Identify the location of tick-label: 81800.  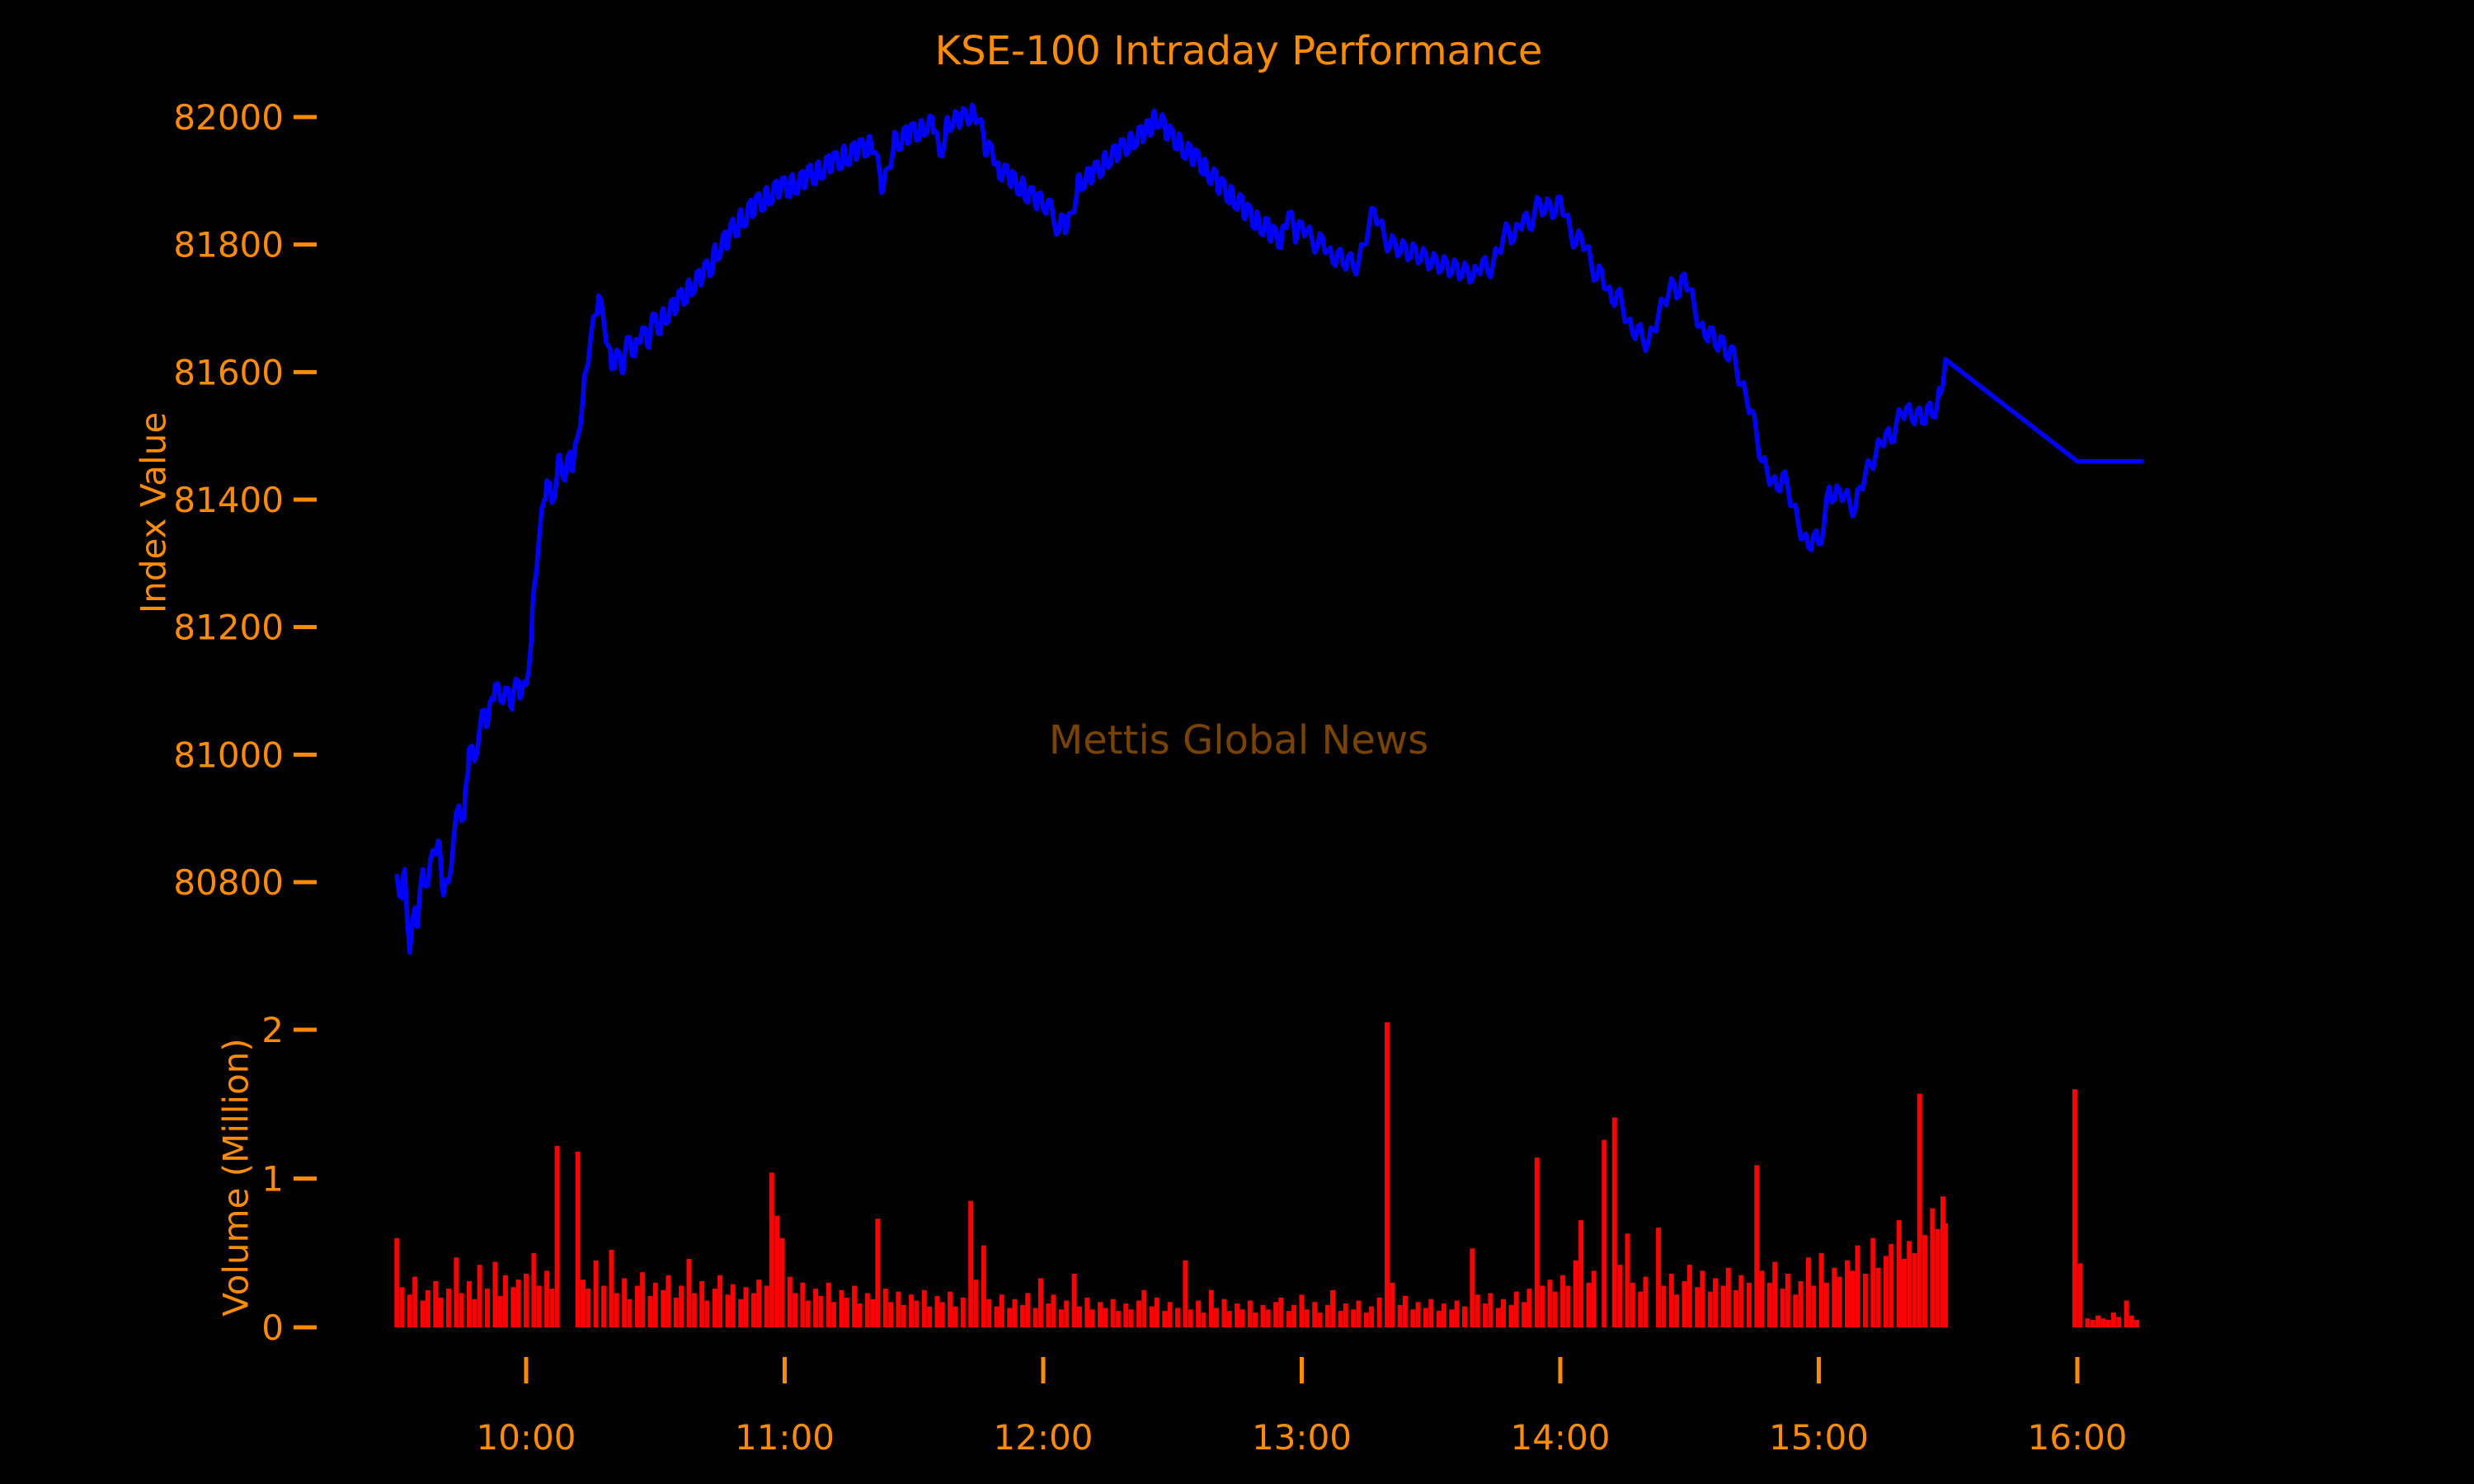
(228, 245).